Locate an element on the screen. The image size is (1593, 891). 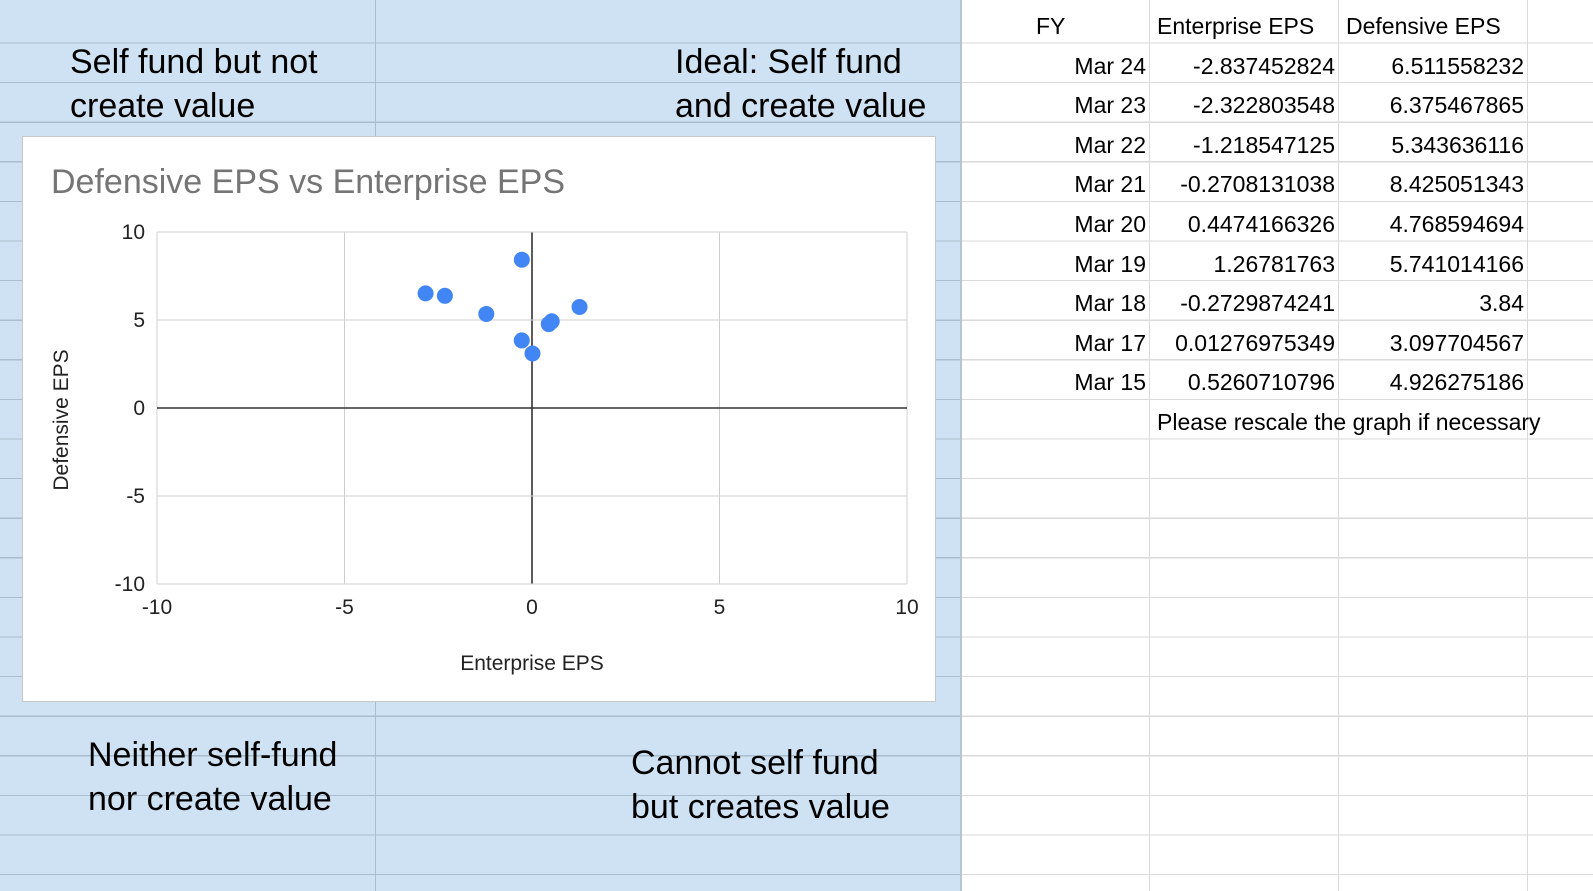
table-cell: 8.425051343 is located at coordinates (1456, 184).